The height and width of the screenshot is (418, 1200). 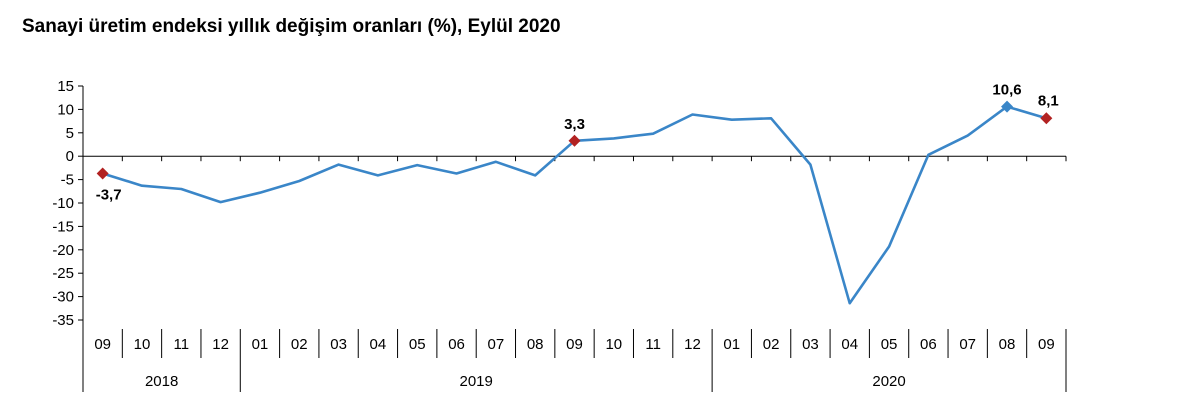 What do you see at coordinates (63, 273) in the screenshot?
I see `y-tick-label: -25` at bounding box center [63, 273].